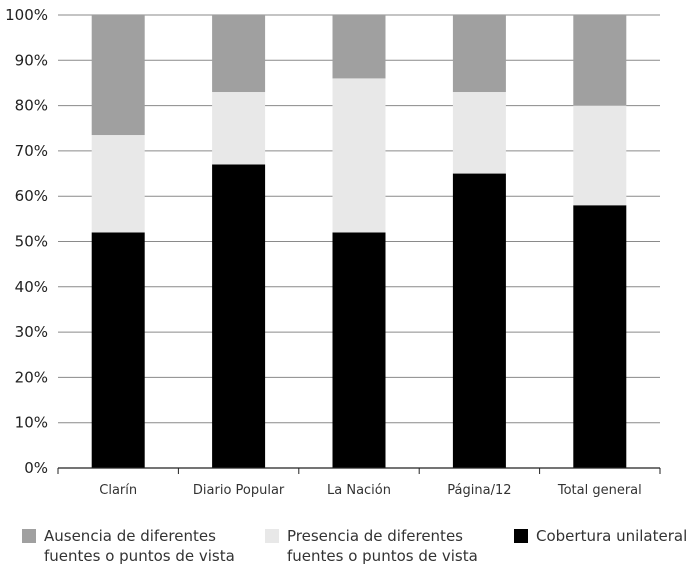 The image size is (696, 567). Describe the element at coordinates (359, 470) in the screenshot. I see `x-axis` at that location.